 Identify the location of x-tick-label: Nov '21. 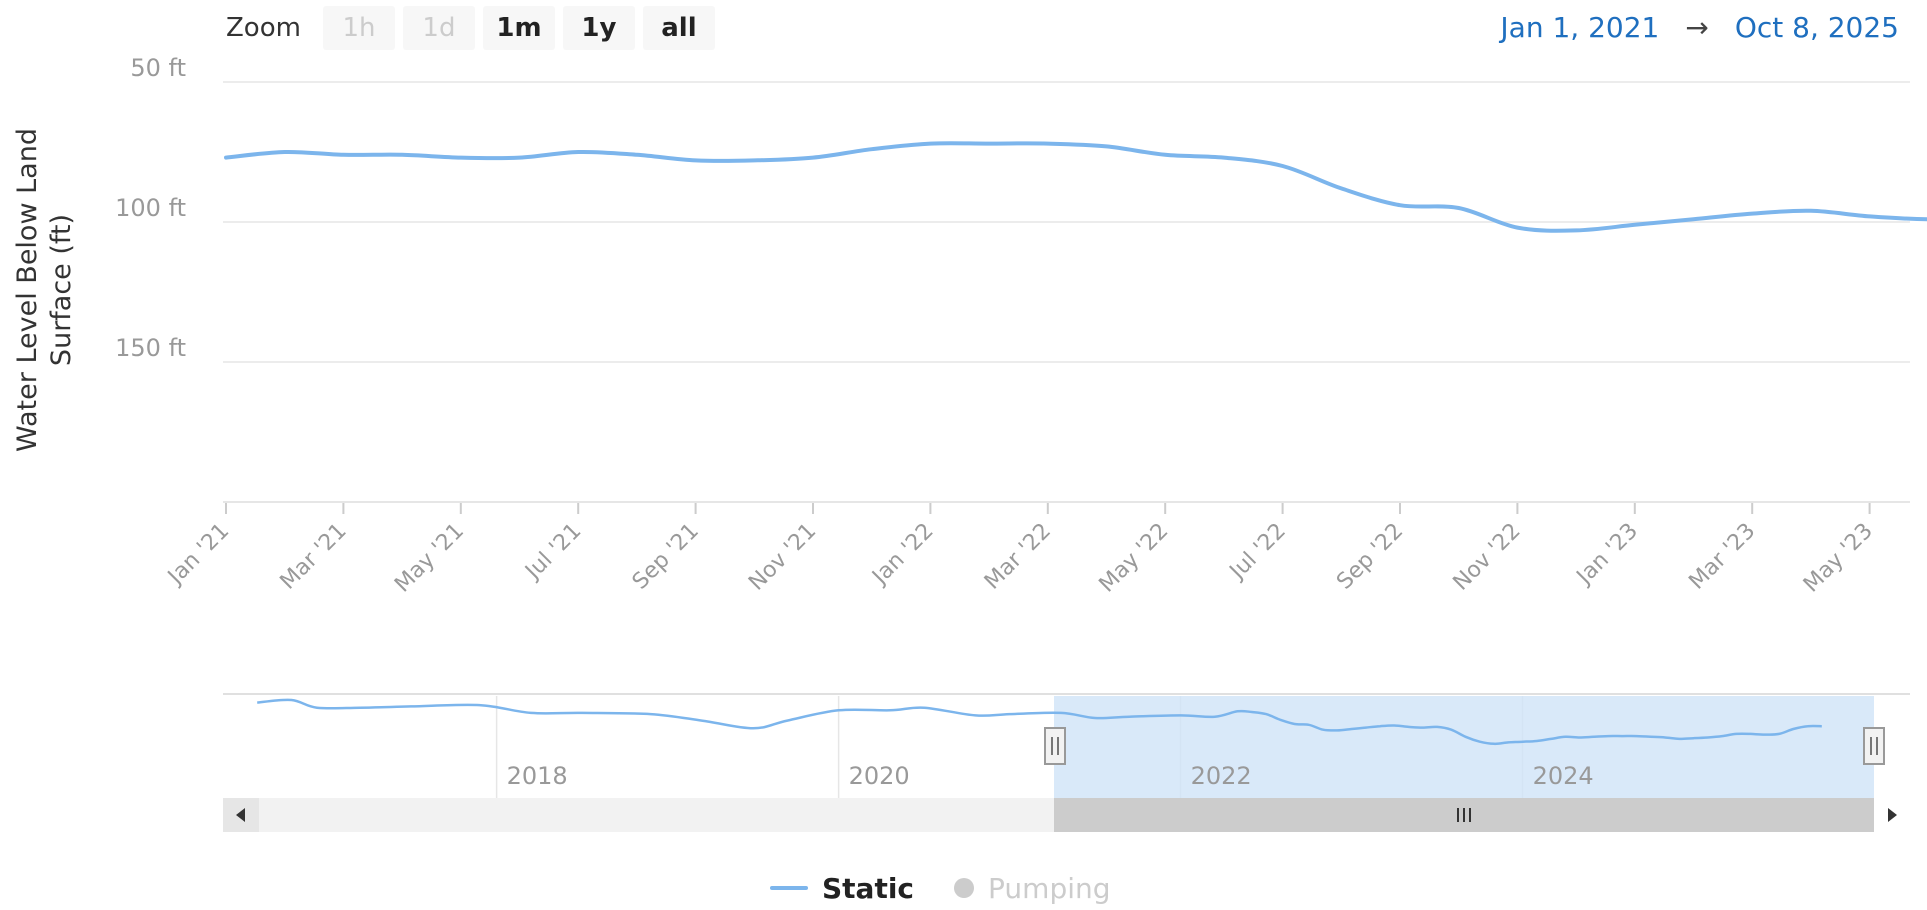
(782, 557).